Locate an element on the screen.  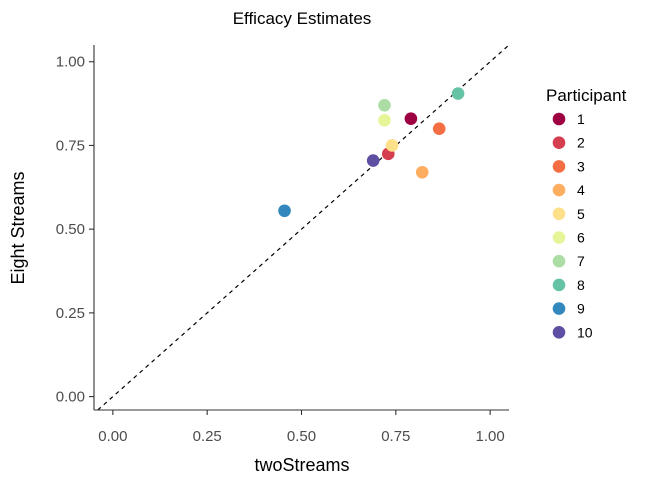
legend-label-3: 3 is located at coordinates (581, 166).